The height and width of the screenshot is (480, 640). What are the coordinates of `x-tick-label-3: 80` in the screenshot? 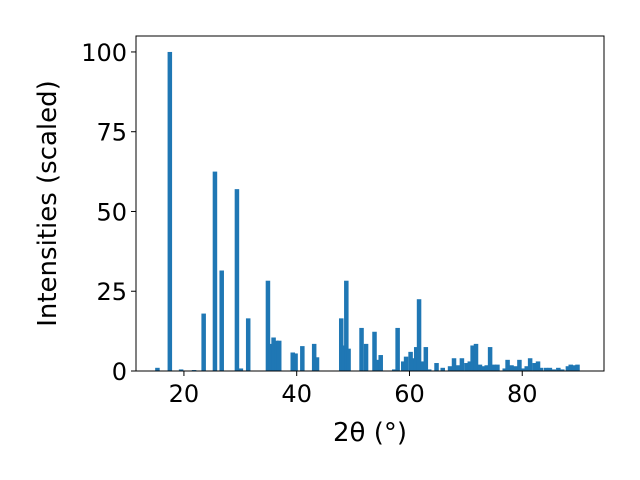 It's located at (522, 394).